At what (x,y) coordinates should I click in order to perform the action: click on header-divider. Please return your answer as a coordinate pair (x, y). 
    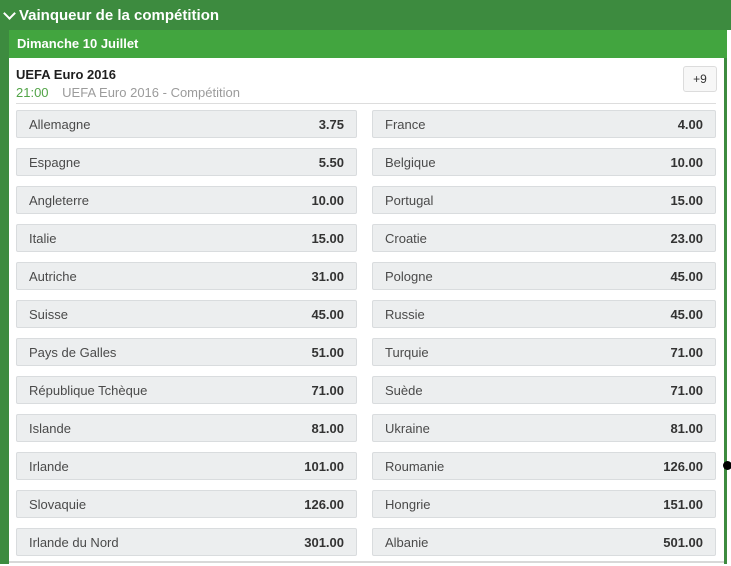
    Looking at the image, I should click on (366, 103).